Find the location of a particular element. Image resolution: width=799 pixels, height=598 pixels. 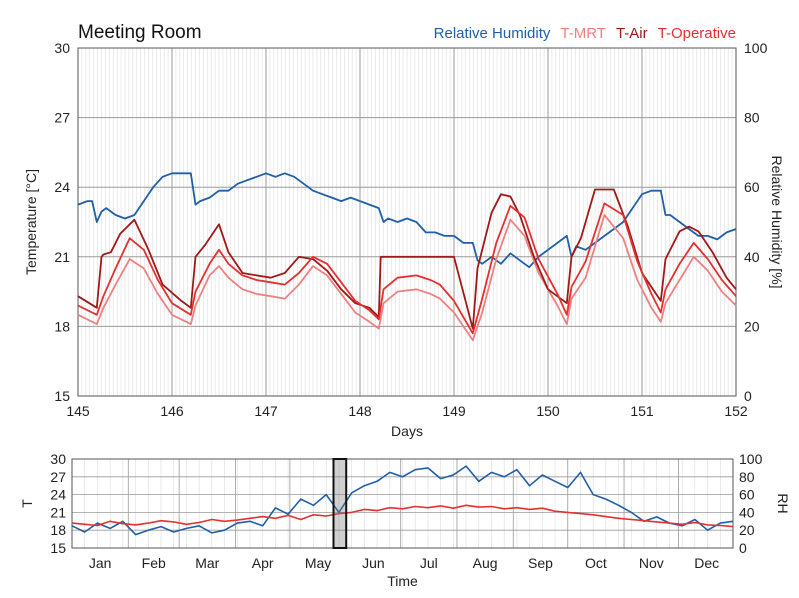

overview-y2-tick-label: 80 is located at coordinates (747, 477).